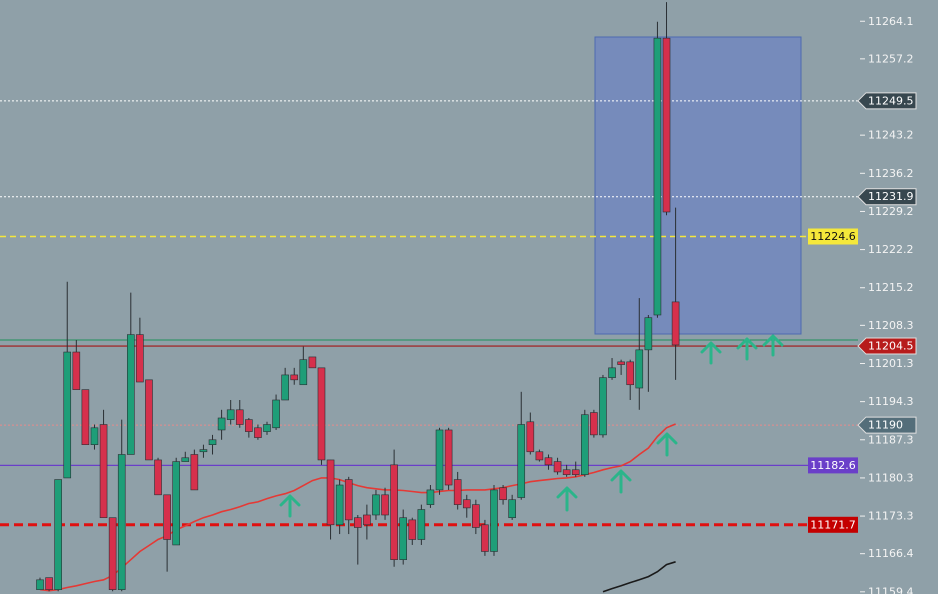 The image size is (938, 594). Describe the element at coordinates (891, 363) in the screenshot. I see `y-tick-label: 11201.3` at that location.